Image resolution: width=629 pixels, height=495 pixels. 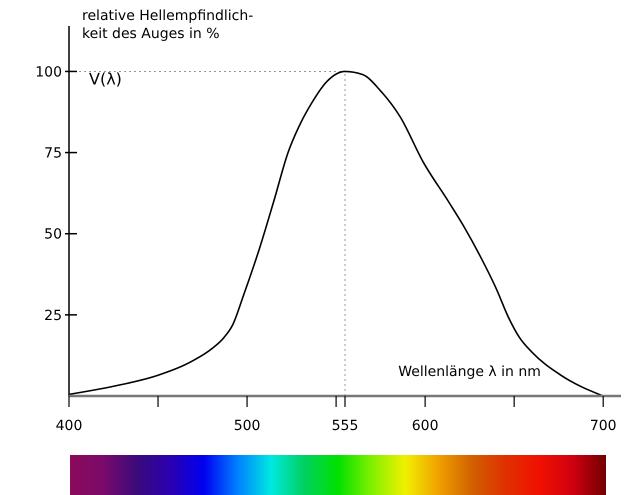 I want to click on x-tick-label: 400, so click(x=69, y=426).